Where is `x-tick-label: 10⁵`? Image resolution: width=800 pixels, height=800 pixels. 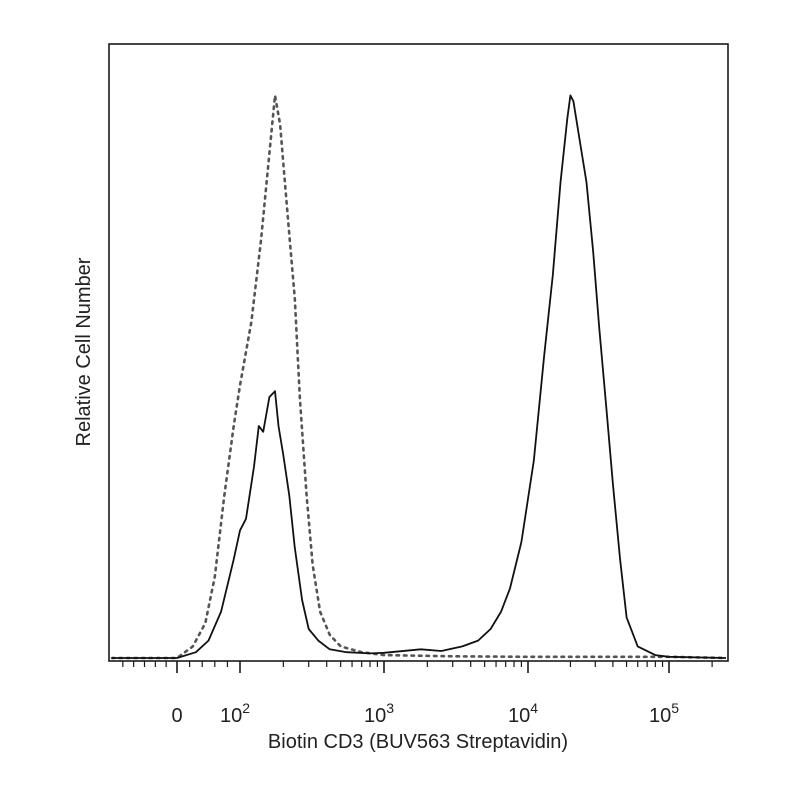 x-tick-label: 10⁵ is located at coordinates (664, 713).